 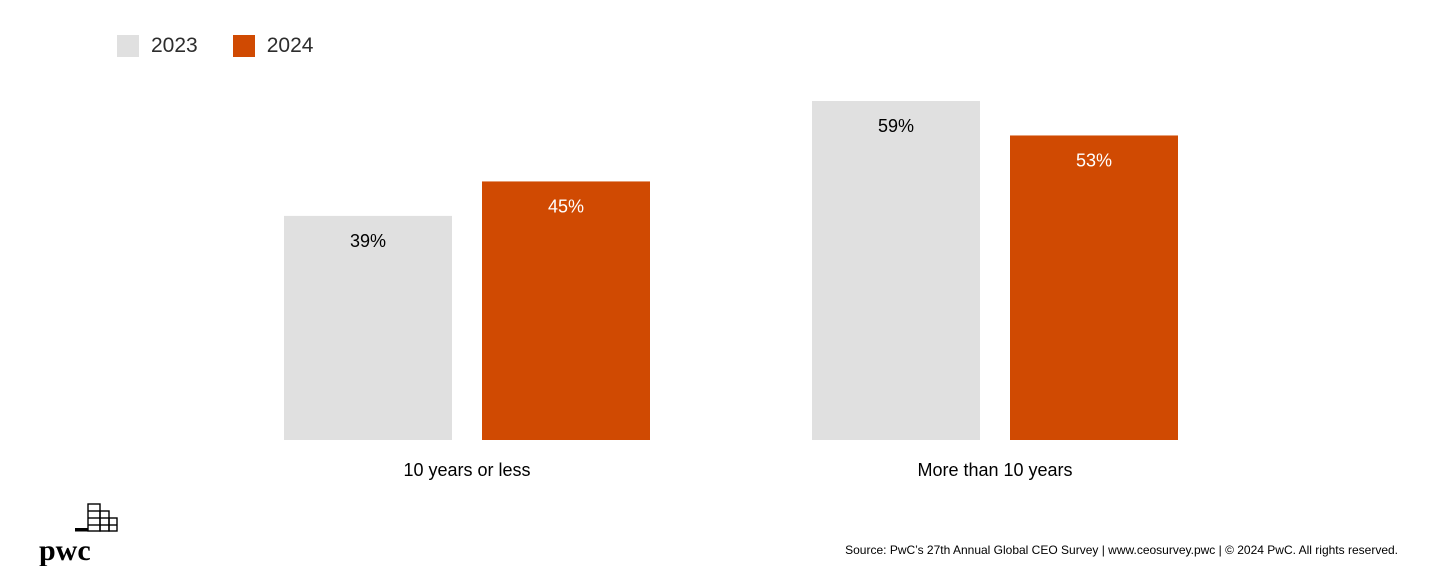 I want to click on legend-label-2024: 2024, so click(x=290, y=45).